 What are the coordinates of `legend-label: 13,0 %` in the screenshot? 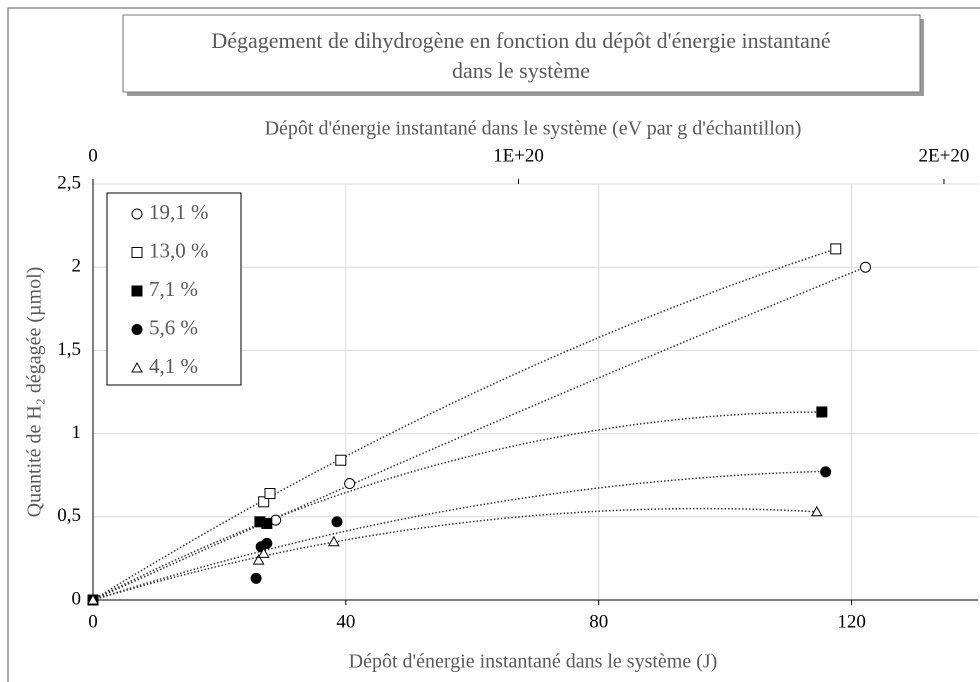 It's located at (179, 250).